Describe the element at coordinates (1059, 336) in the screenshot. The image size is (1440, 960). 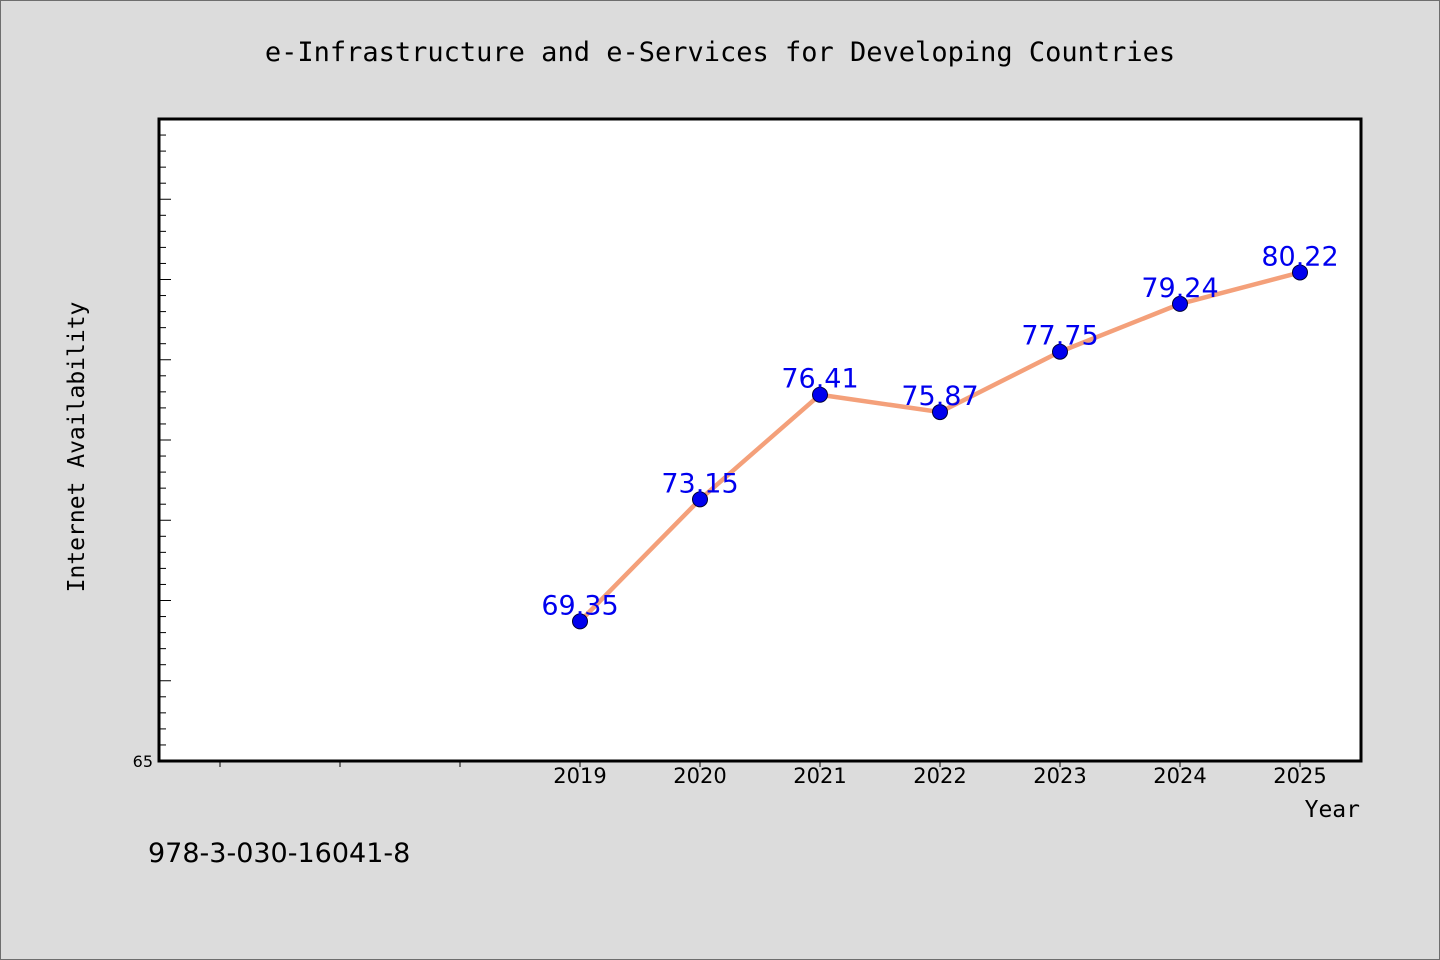
I see `data-point-label: 77.75` at that location.